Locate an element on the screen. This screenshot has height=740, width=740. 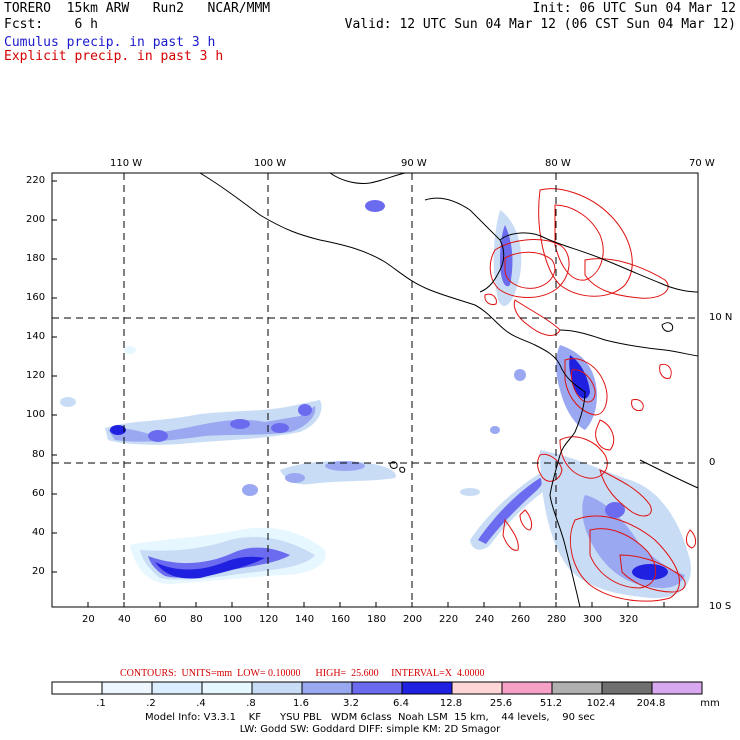
colorbar-label: 25.6 is located at coordinates (501, 703).